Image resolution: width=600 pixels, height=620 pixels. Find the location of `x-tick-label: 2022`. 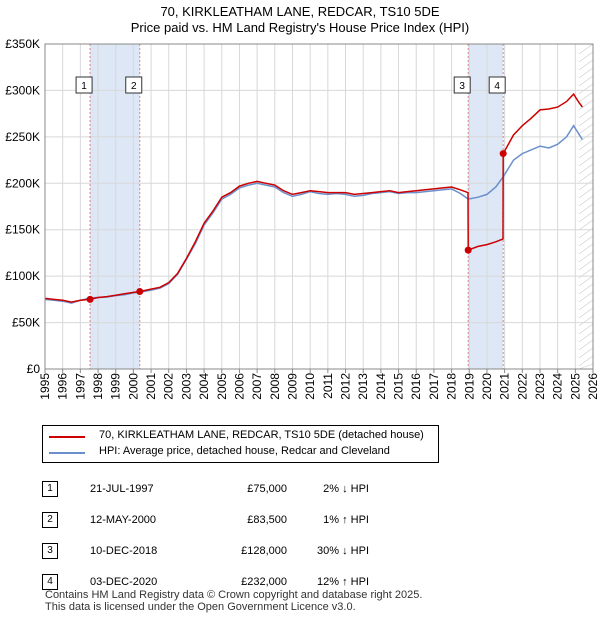

x-tick-label: 2022 is located at coordinates (522, 386).